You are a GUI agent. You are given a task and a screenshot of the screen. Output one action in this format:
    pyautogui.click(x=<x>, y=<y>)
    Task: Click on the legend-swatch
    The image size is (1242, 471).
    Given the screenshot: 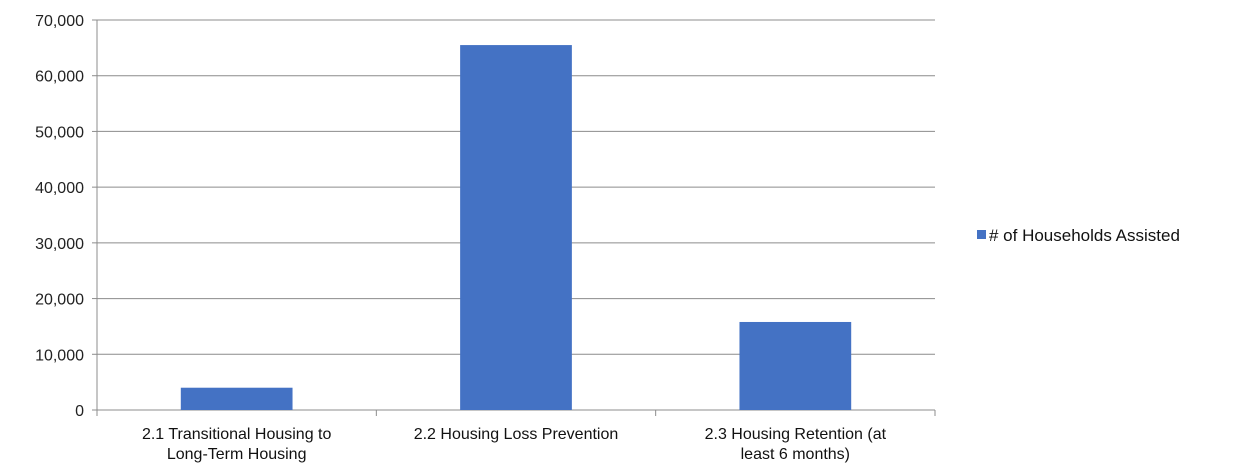 What is the action you would take?
    pyautogui.click(x=981, y=234)
    